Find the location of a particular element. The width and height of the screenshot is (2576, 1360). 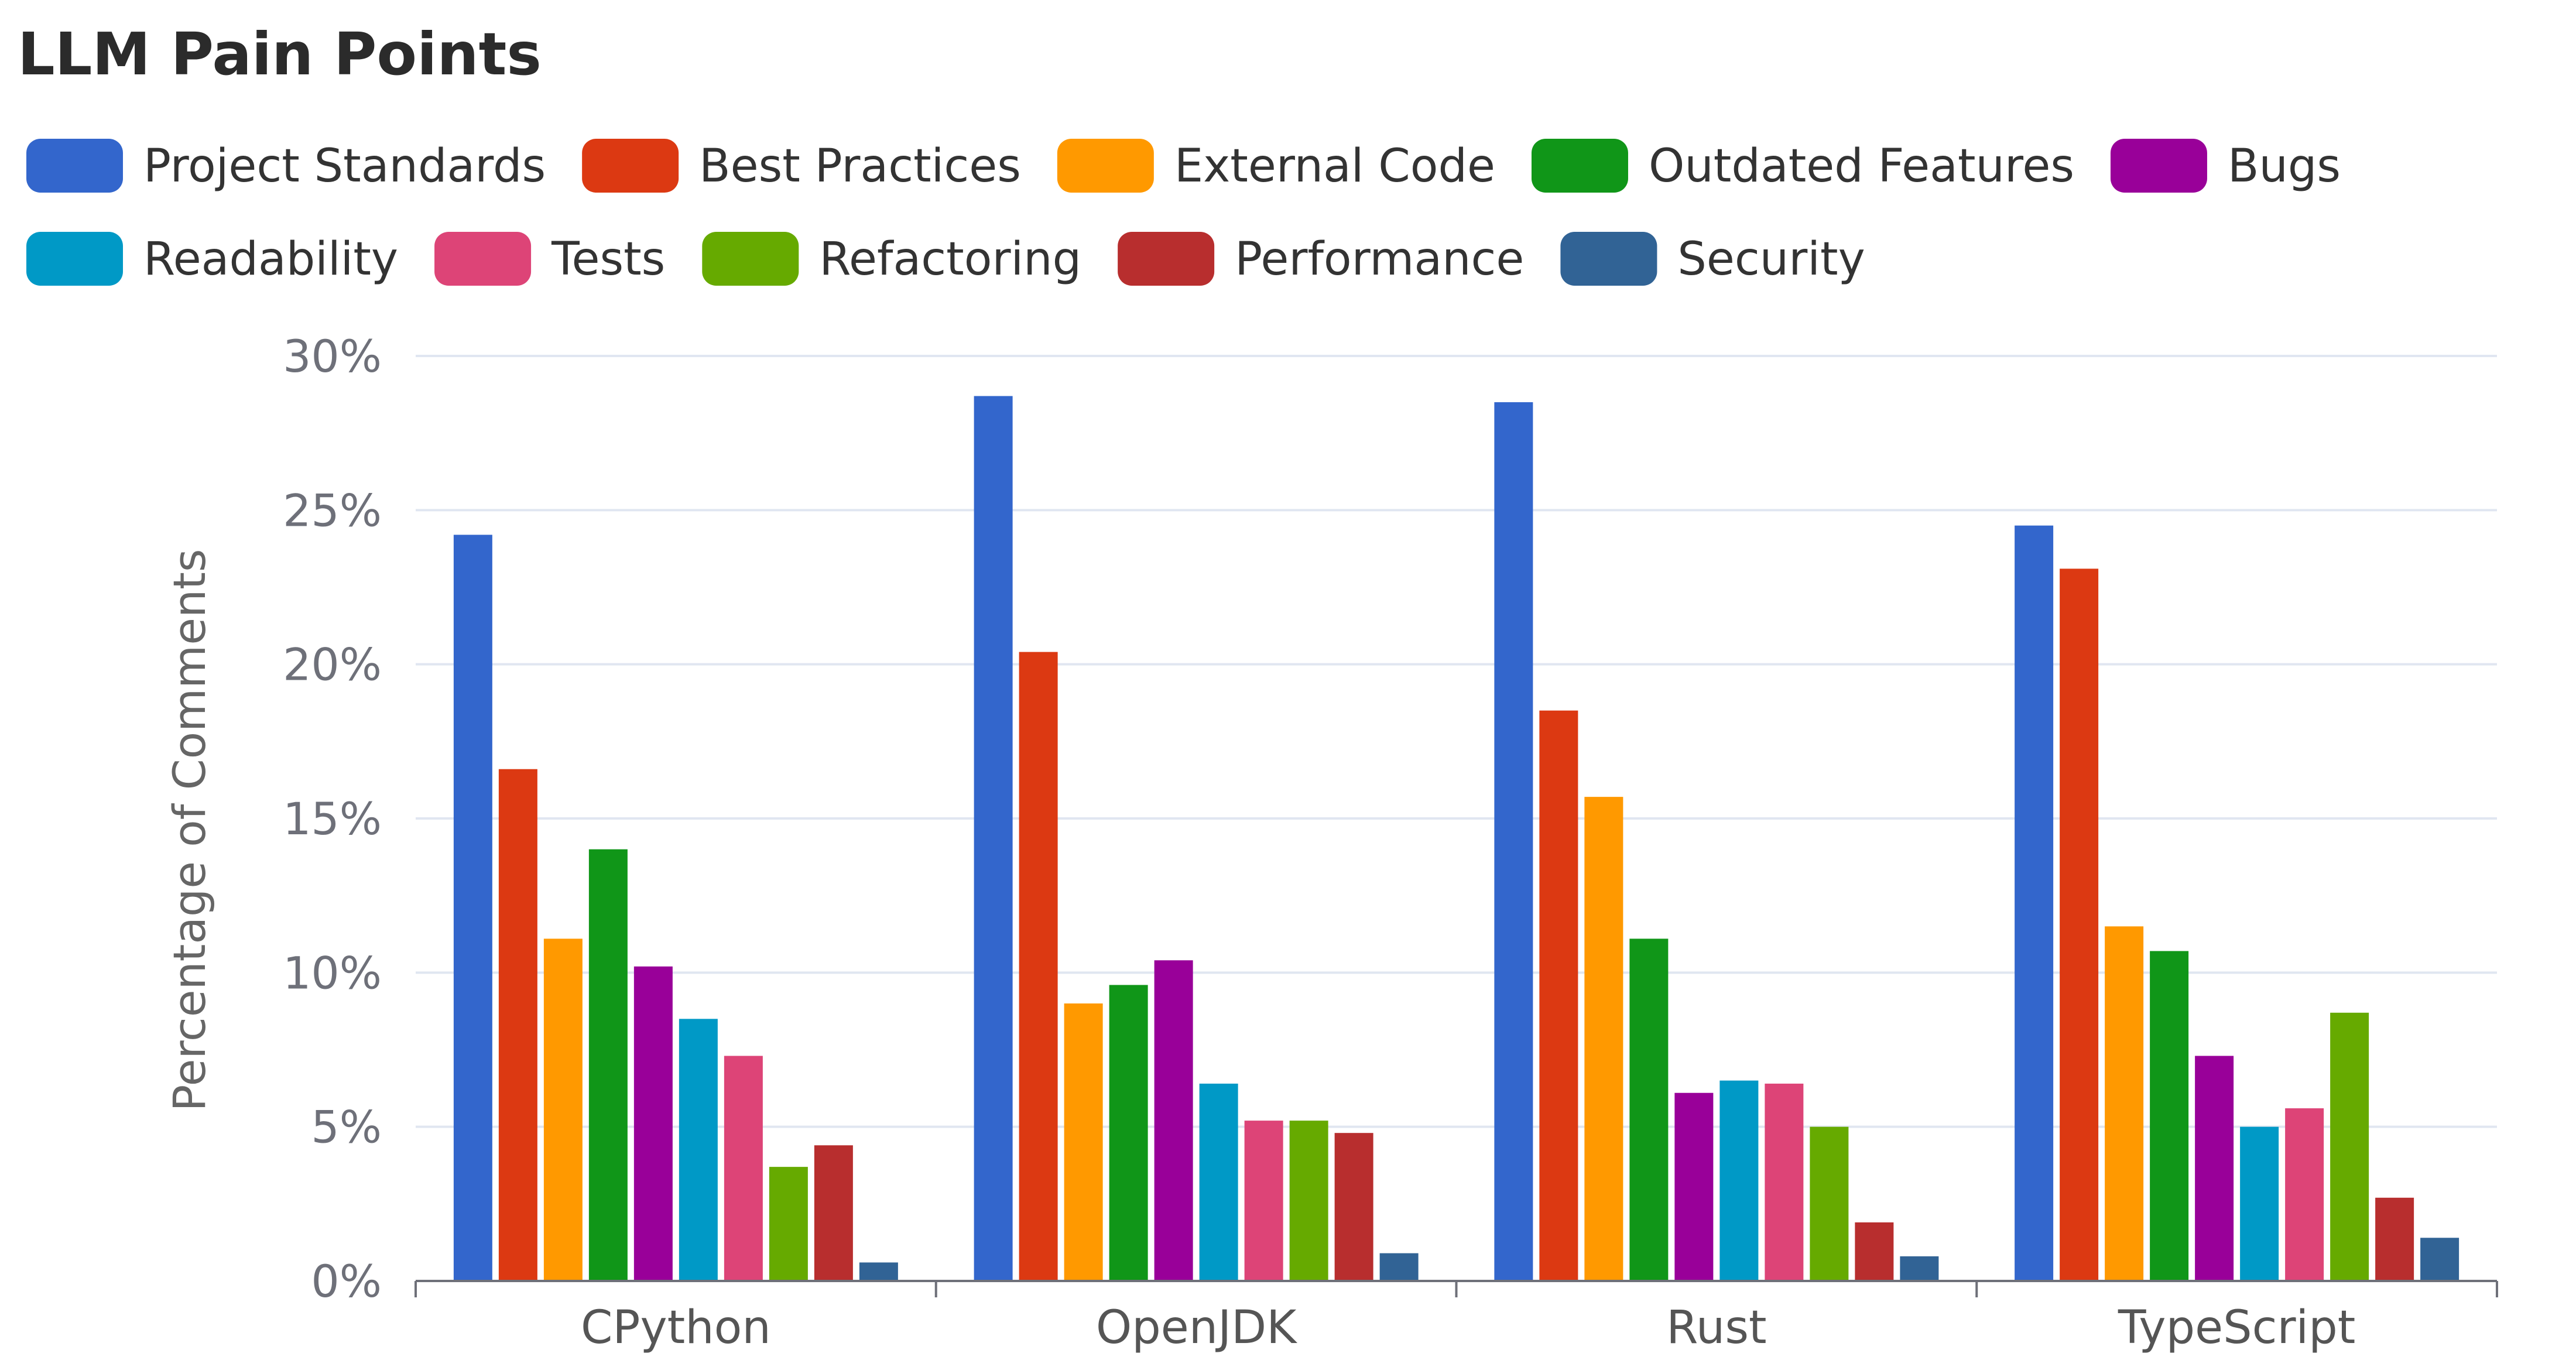

bar-typescript-project-standards is located at coordinates (2034, 903).